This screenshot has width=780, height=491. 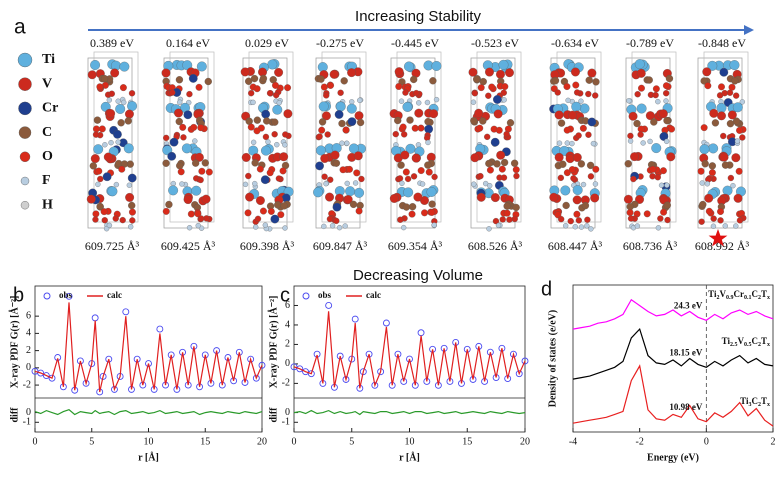 I want to click on x-tick-label: 2, so click(x=773, y=441).